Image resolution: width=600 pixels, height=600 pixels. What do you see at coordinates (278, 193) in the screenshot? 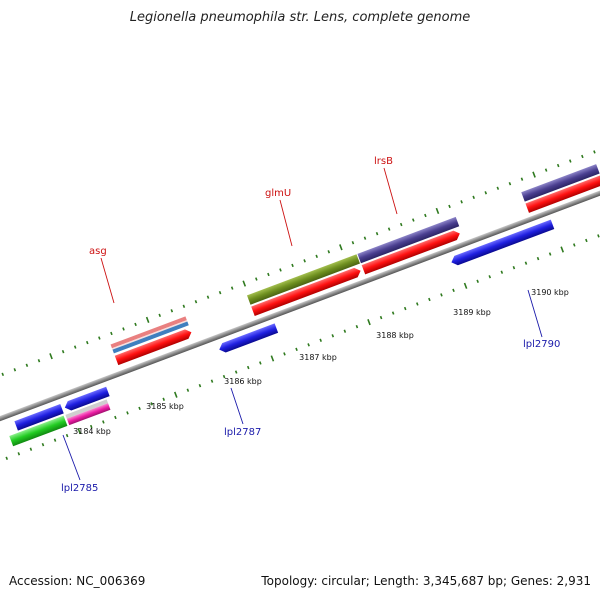
I see `gene-label-glmU: glmU` at bounding box center [278, 193].